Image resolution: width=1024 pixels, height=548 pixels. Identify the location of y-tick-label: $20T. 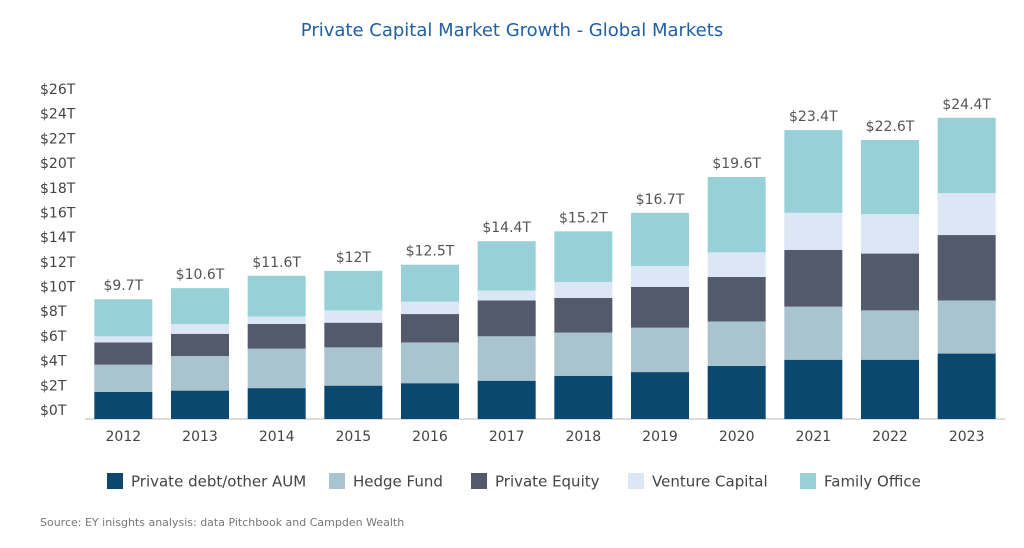
(58, 164).